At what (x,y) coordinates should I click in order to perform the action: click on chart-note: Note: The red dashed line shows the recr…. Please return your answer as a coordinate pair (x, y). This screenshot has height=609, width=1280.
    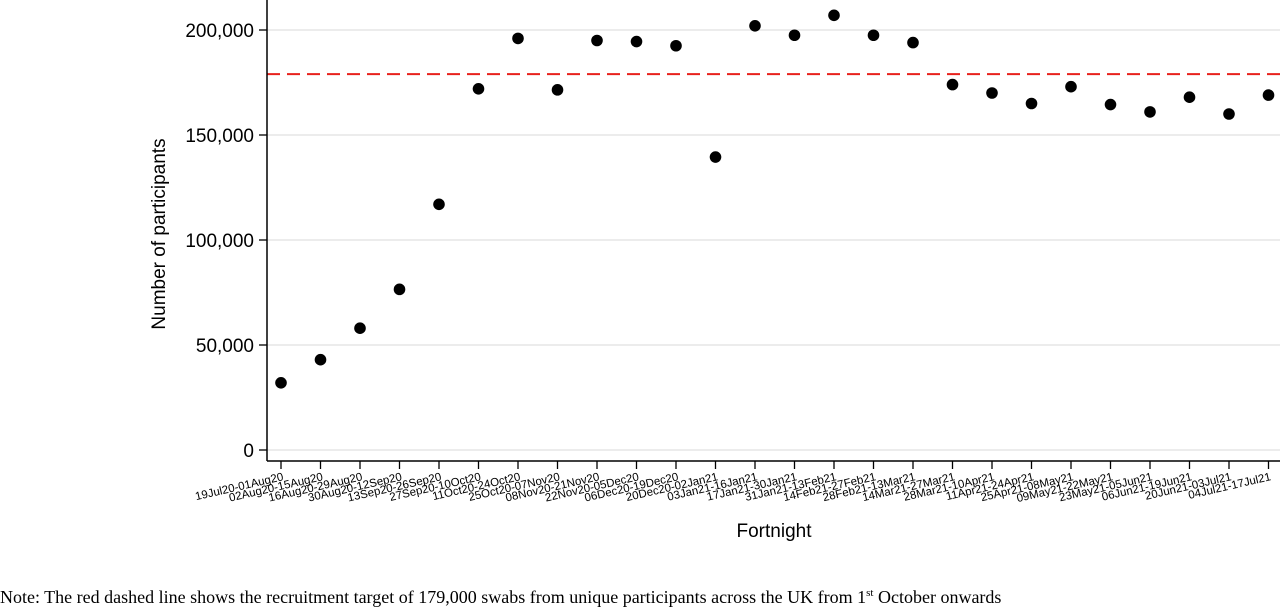
    Looking at the image, I should click on (500, 597).